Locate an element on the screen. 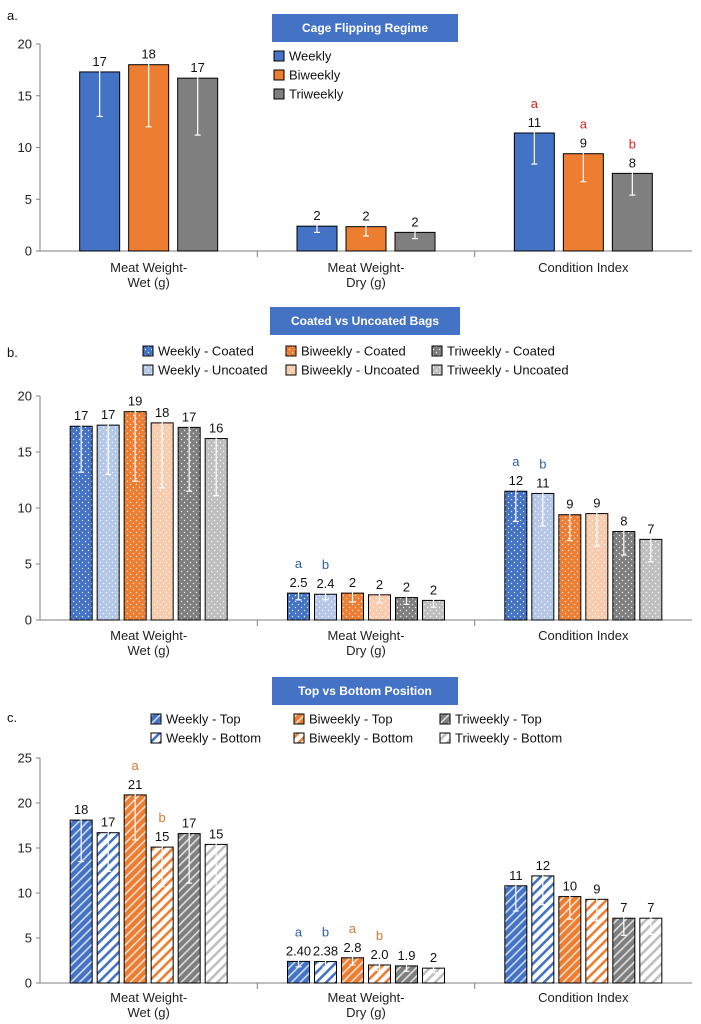 The width and height of the screenshot is (701, 1024). chart-title: Coated vs Uncoated Bags is located at coordinates (365, 321).